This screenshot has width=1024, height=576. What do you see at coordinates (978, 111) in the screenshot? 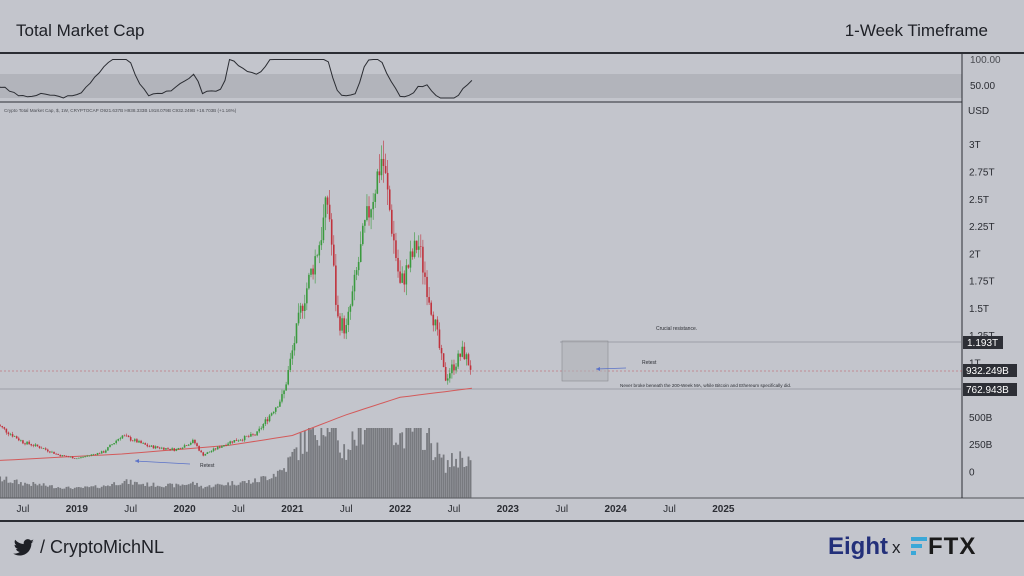
I see `price-unit: USD` at bounding box center [978, 111].